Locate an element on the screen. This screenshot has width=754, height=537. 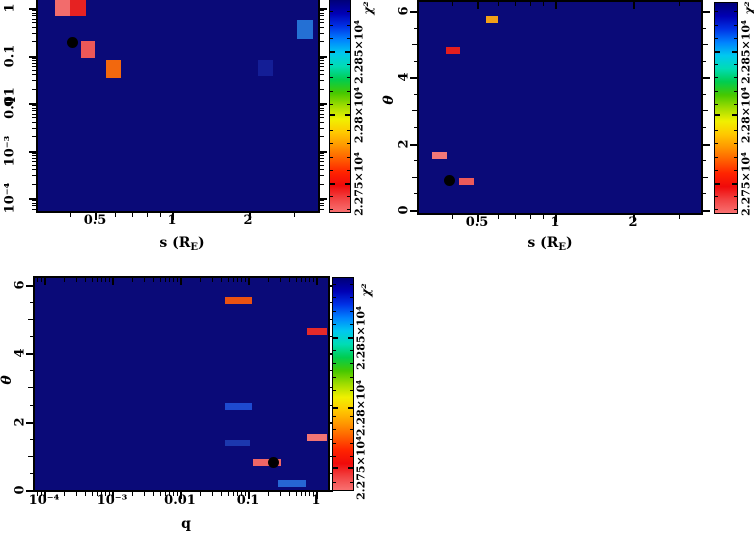
y-tick-label: 4 is located at coordinates (20, 353).